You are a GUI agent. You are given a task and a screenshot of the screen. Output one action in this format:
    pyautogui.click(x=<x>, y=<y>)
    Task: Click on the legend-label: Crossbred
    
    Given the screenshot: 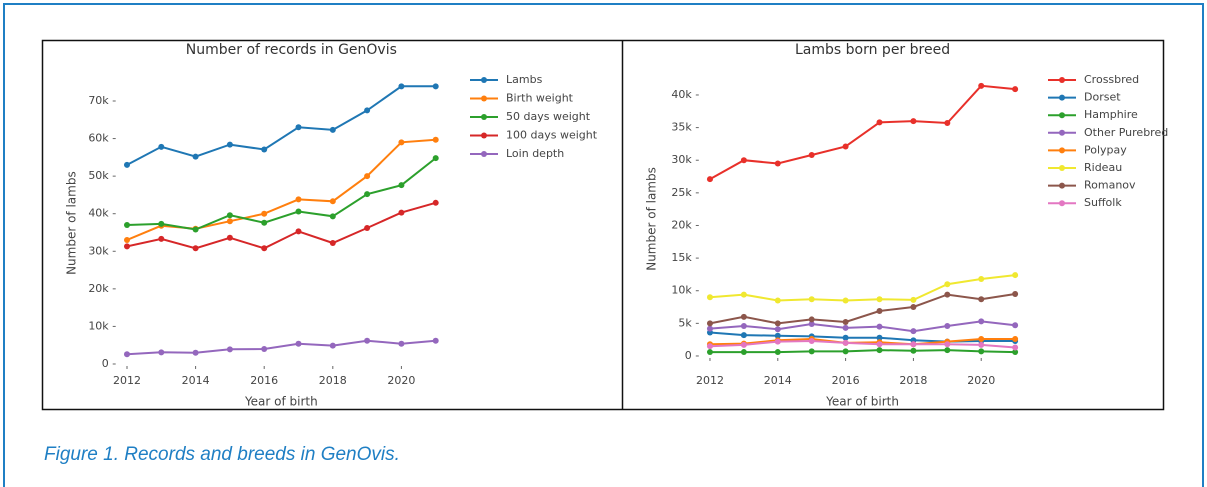 What is the action you would take?
    pyautogui.click(x=1111, y=79)
    